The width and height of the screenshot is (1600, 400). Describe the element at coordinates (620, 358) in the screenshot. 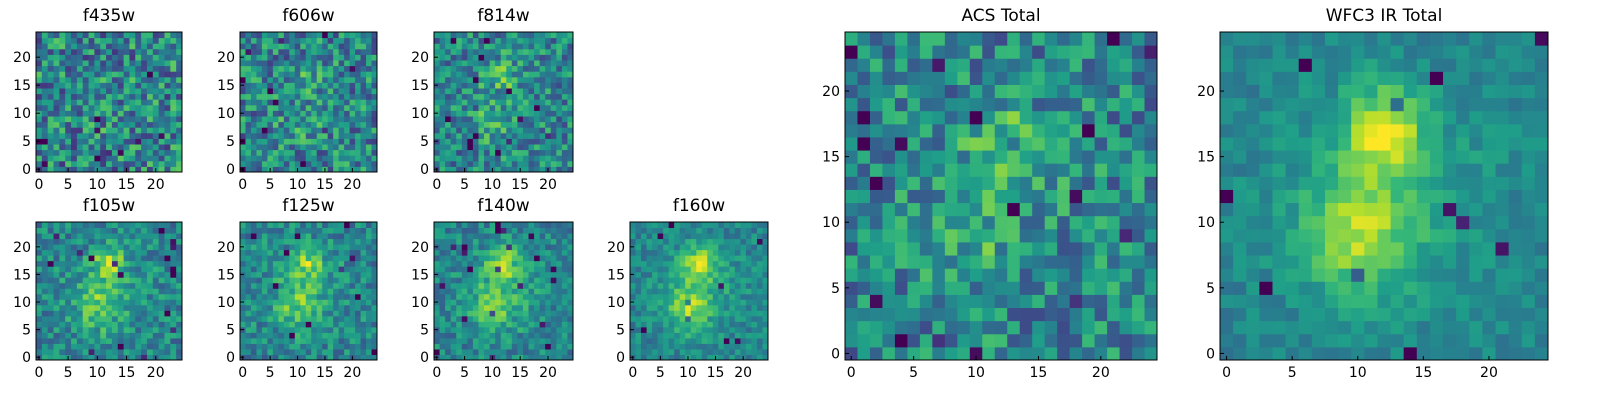

I see `y-tick-label: 0` at that location.